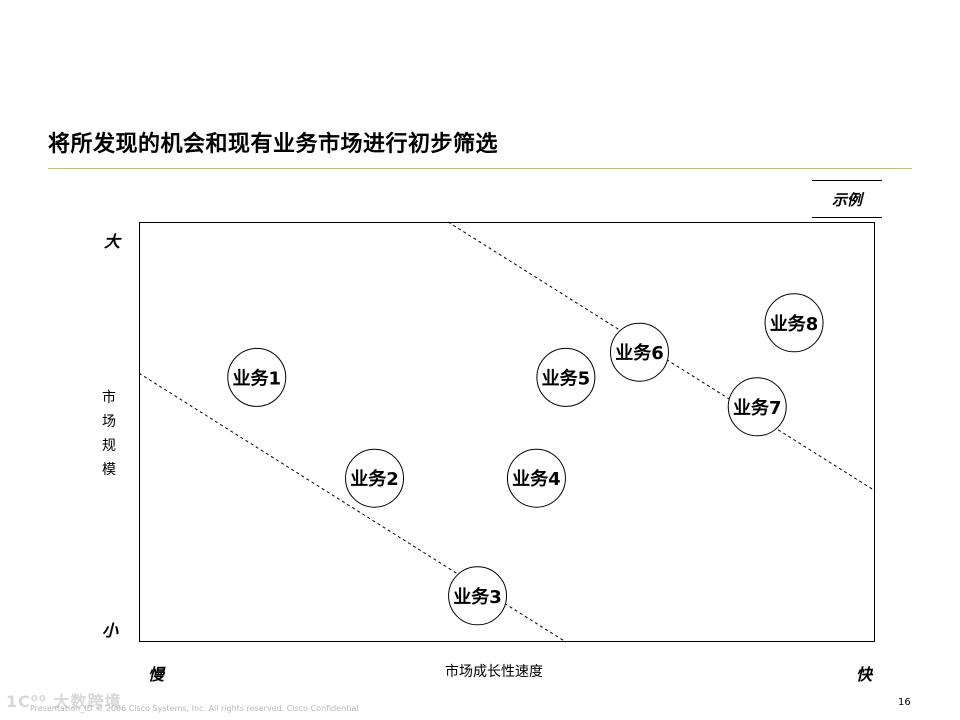 This screenshot has width=960, height=720. I want to click on point-label: 业务8, so click(794, 324).